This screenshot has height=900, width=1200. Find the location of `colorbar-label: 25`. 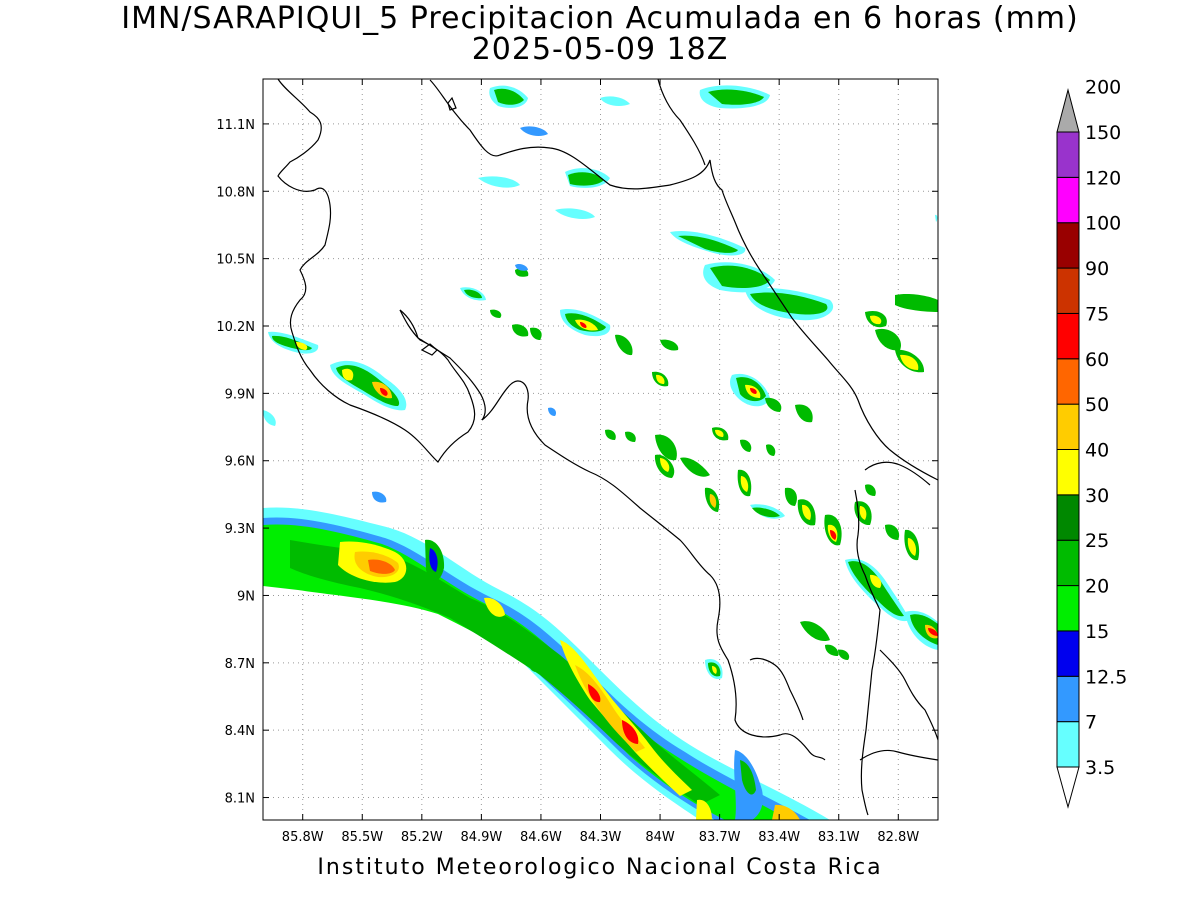

colorbar-label: 25 is located at coordinates (1097, 541).